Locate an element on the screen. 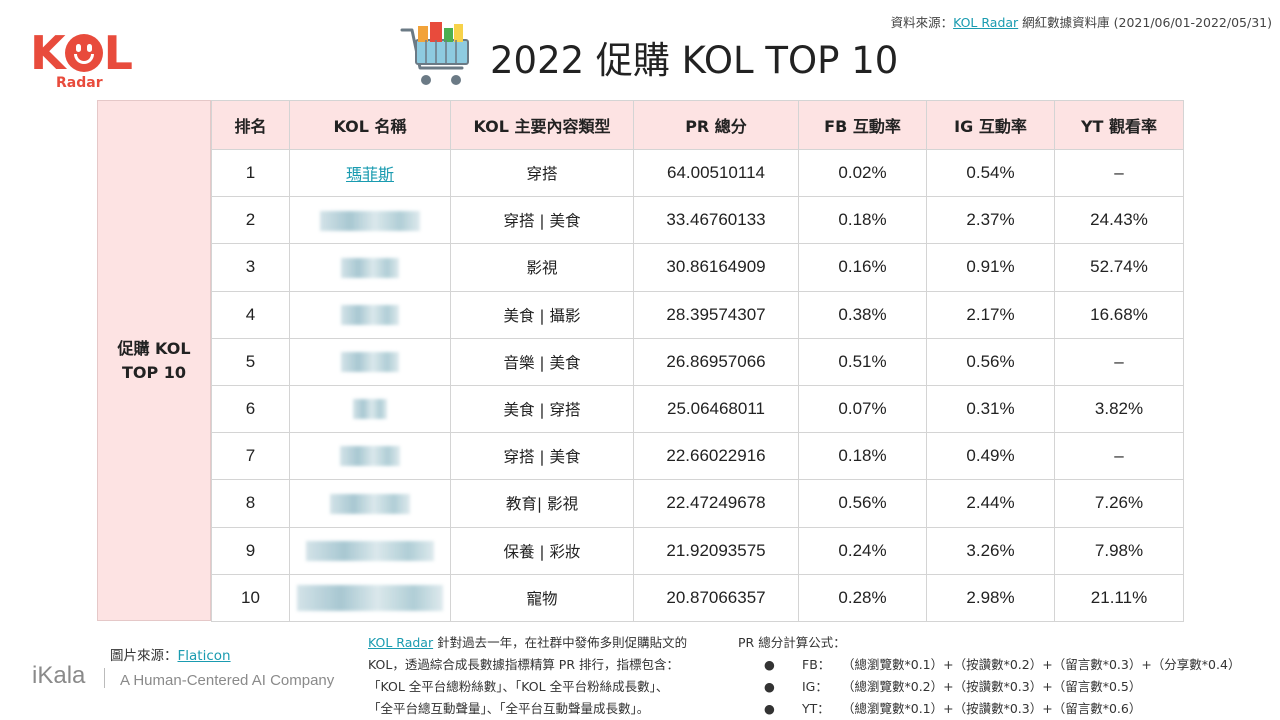 This screenshot has width=1280, height=720. table-row: 9 保養 | 彩妝 21.92093575 0.24% 3.26% 7.98% is located at coordinates (697, 550).